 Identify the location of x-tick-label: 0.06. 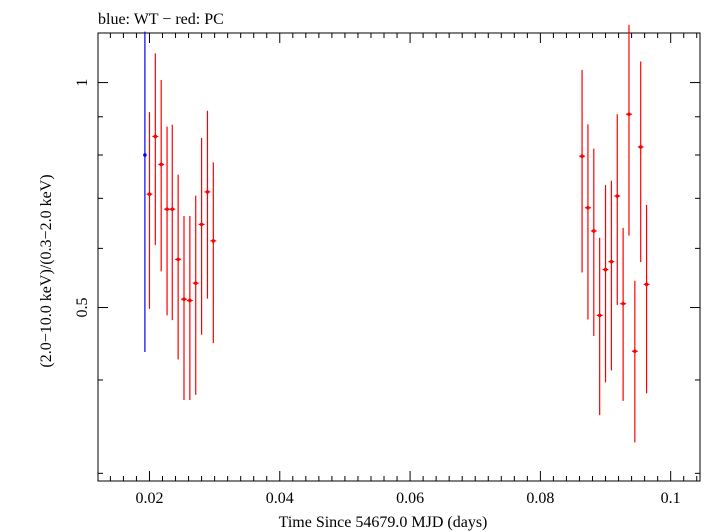
(410, 498).